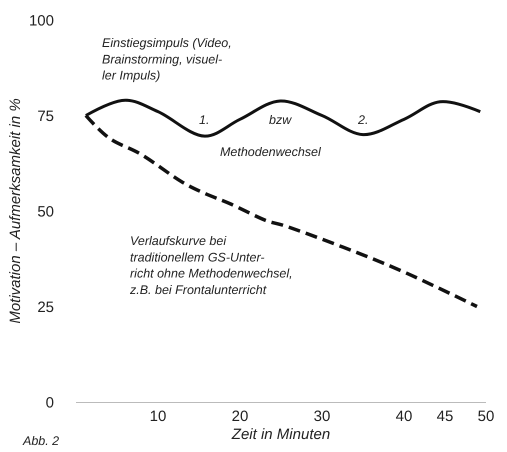 The height and width of the screenshot is (452, 507). I want to click on y-tick-label: 0, so click(50, 403).